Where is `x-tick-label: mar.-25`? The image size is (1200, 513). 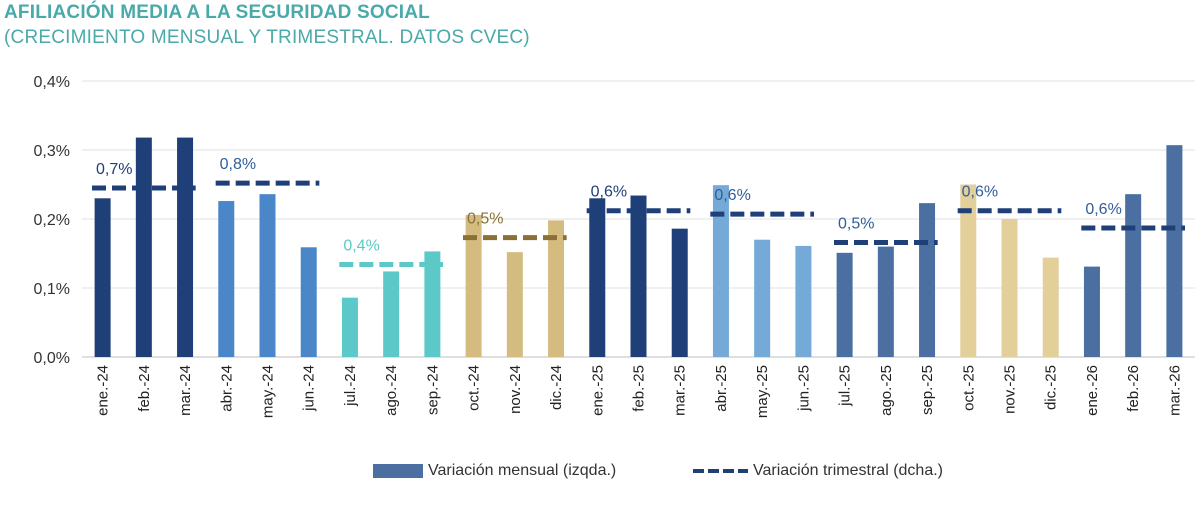 x-tick-label: mar.-25 is located at coordinates (680, 390).